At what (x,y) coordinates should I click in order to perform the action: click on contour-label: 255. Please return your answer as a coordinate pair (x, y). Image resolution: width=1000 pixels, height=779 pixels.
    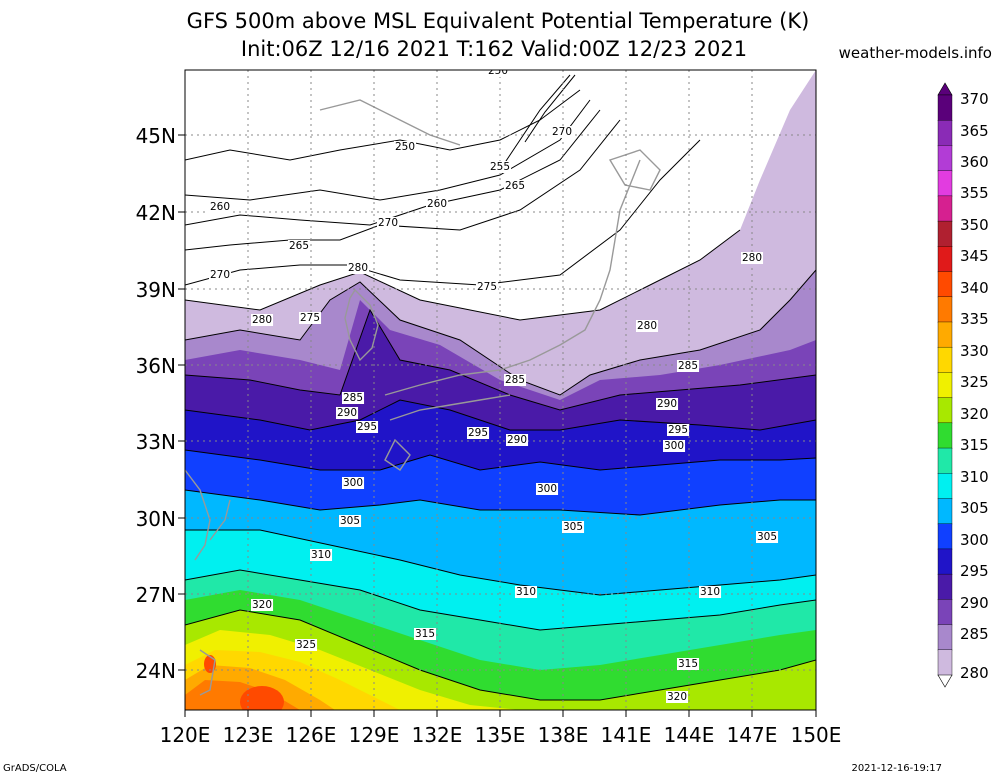
    Looking at the image, I should click on (500, 167).